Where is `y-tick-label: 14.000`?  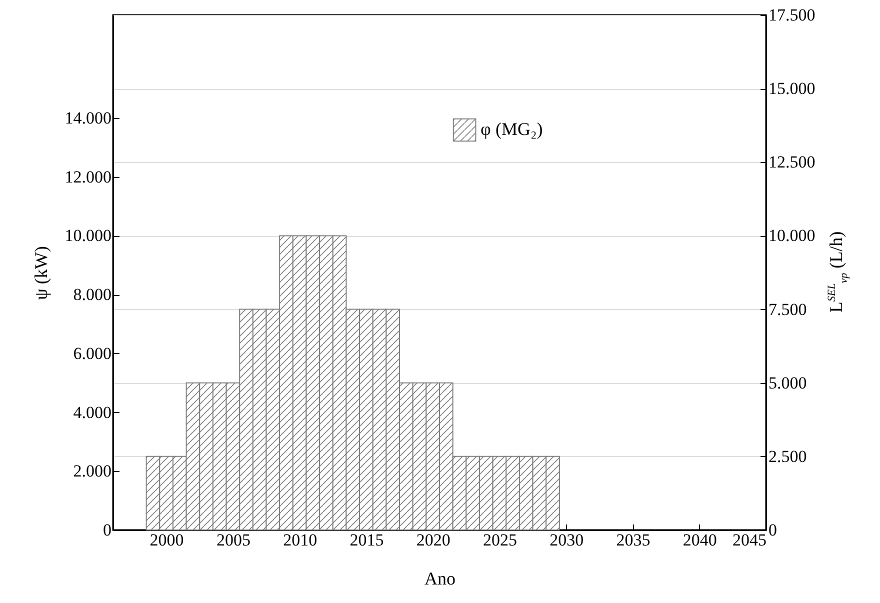 y-tick-label: 14.000 is located at coordinates (88, 118).